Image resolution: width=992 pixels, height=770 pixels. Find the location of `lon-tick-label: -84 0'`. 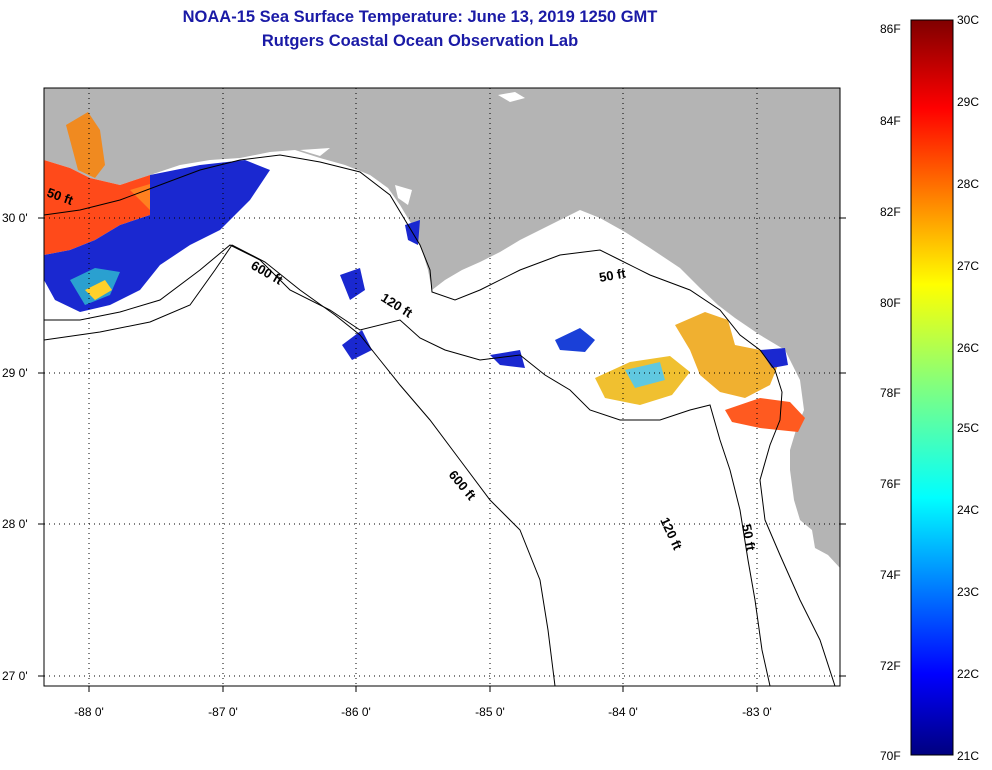

lon-tick-label: -84 0' is located at coordinates (623, 712).